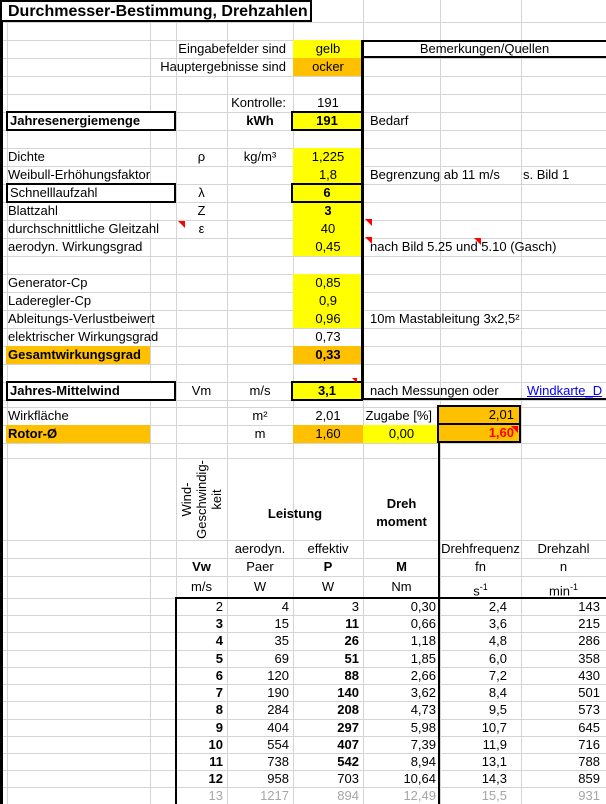 This screenshot has width=606, height=804. I want to click on fn-symbol: fn, so click(480, 566).